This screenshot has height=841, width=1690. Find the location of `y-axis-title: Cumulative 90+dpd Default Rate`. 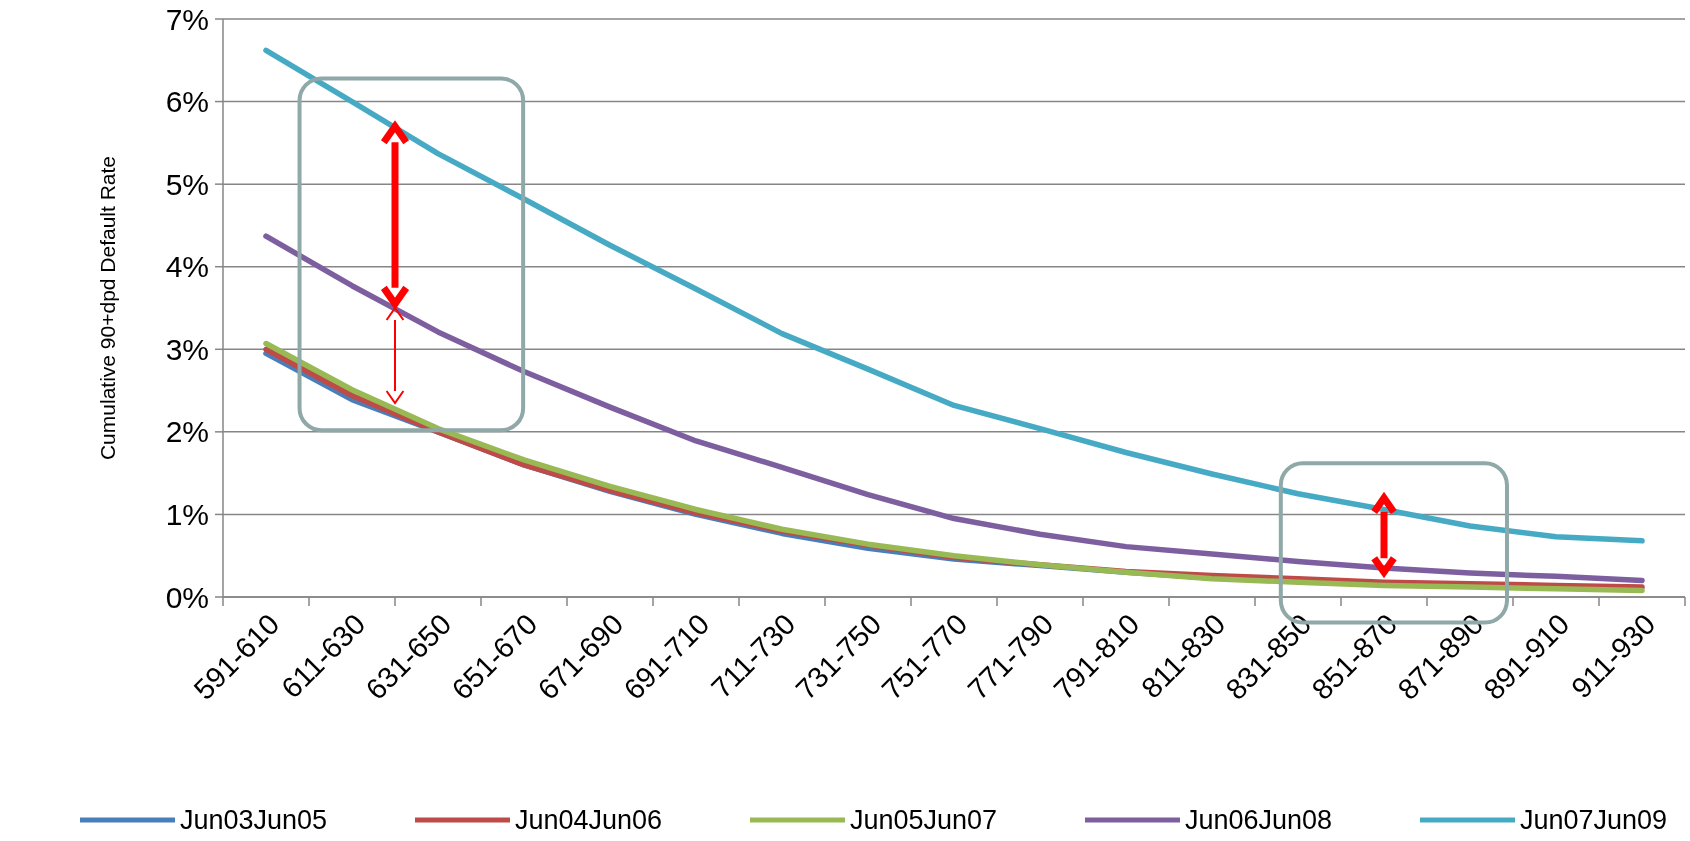

y-axis-title: Cumulative 90+dpd Default Rate is located at coordinates (107, 308).